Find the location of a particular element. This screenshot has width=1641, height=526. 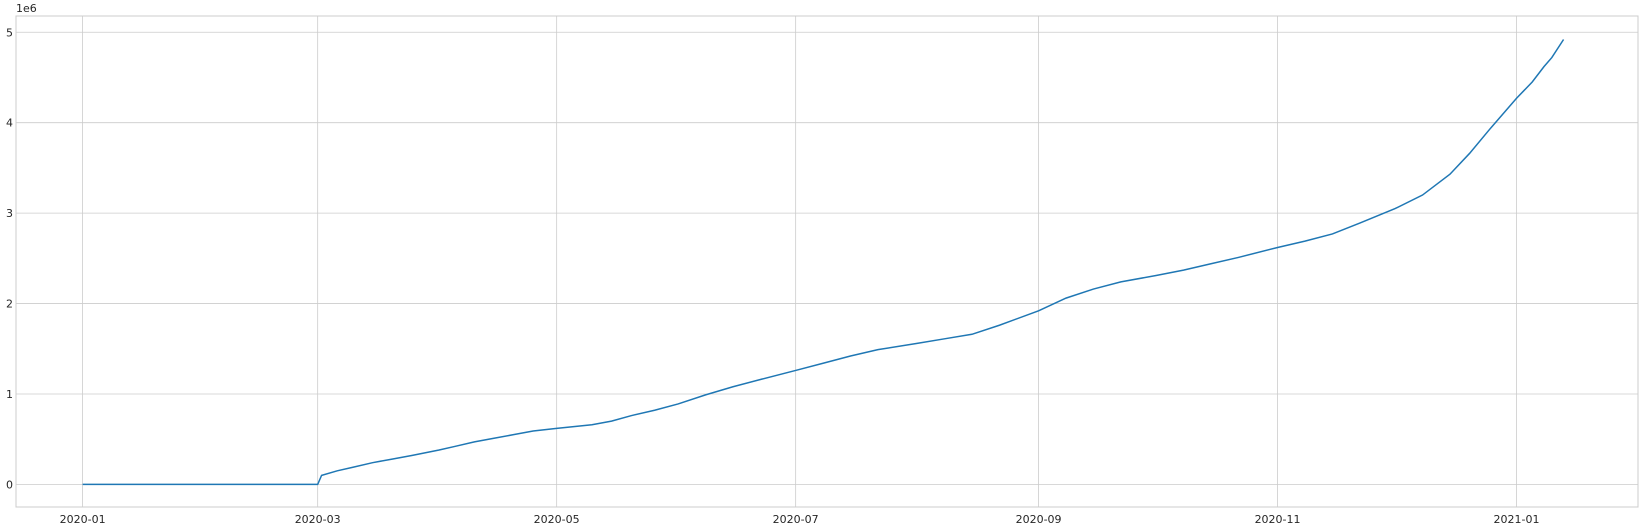

x-tick-label: 2020-01 is located at coordinates (83, 519).